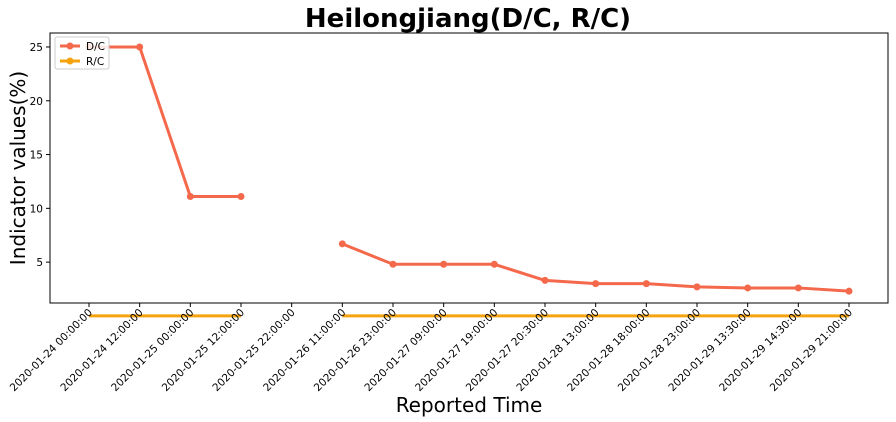  What do you see at coordinates (811, 350) in the screenshot?
I see `x-tick-label: 2020-01-29 21:00:00` at bounding box center [811, 350].